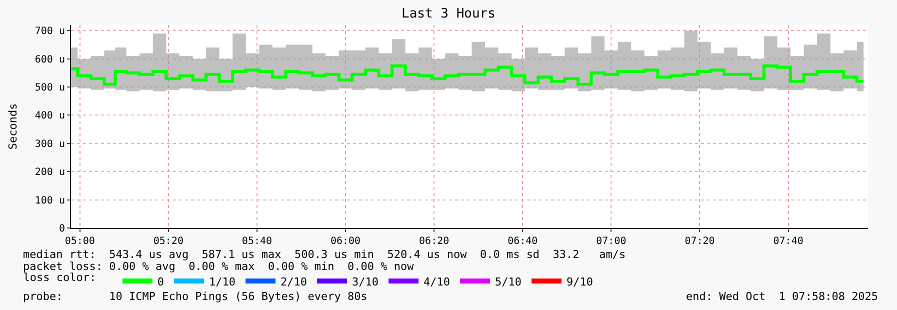  What do you see at coordinates (222, 281) in the screenshot?
I see `legend-label: 1/10` at bounding box center [222, 281].